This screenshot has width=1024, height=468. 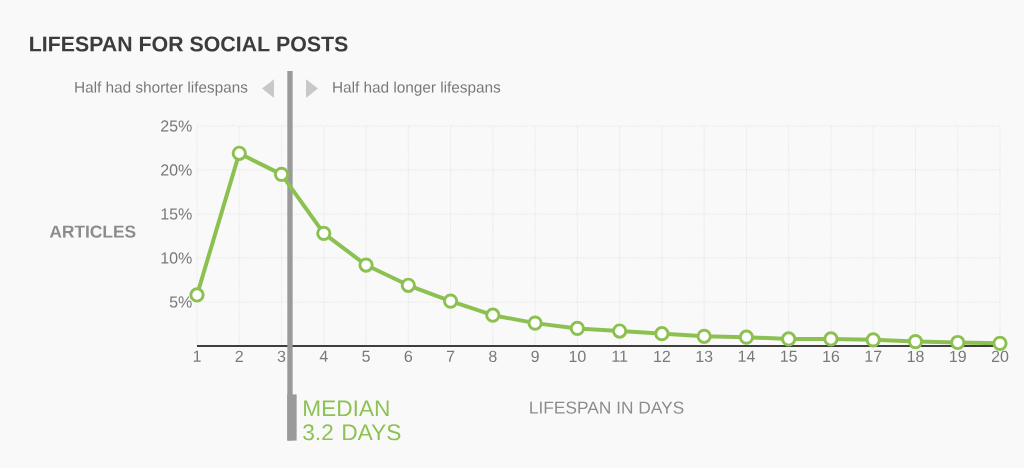 What do you see at coordinates (189, 44) in the screenshot?
I see `chart-title: LIFESPAN FOR SOCIAL POSTS` at bounding box center [189, 44].